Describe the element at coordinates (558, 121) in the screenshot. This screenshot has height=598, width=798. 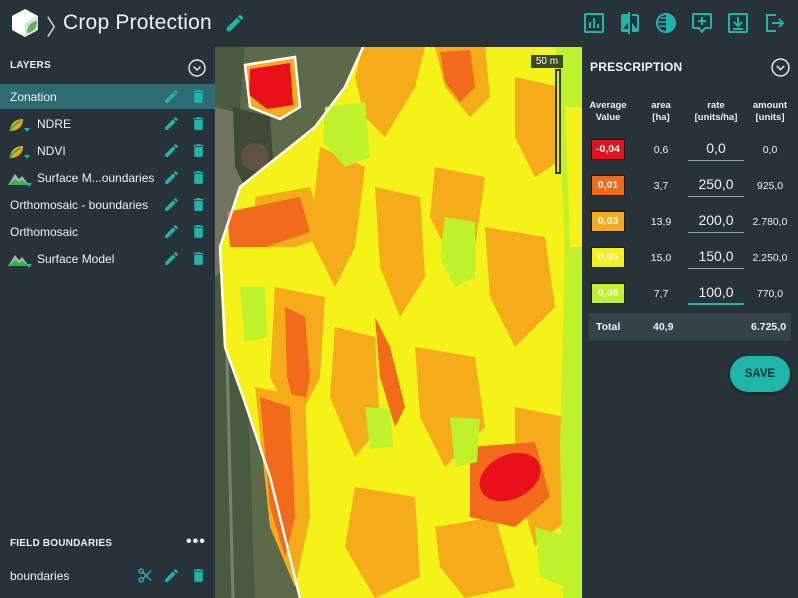
I see `scale-bar` at that location.